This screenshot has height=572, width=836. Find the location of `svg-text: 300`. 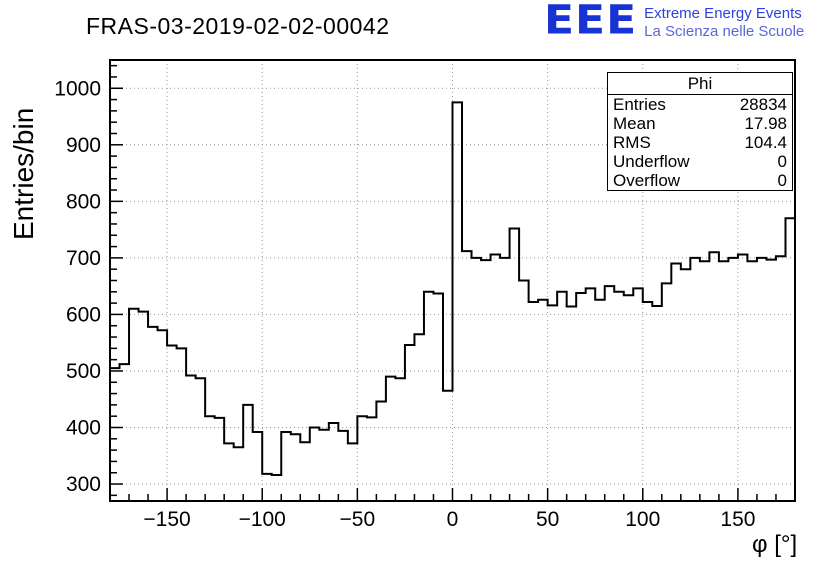

svg-text: 300 is located at coordinates (83, 484).